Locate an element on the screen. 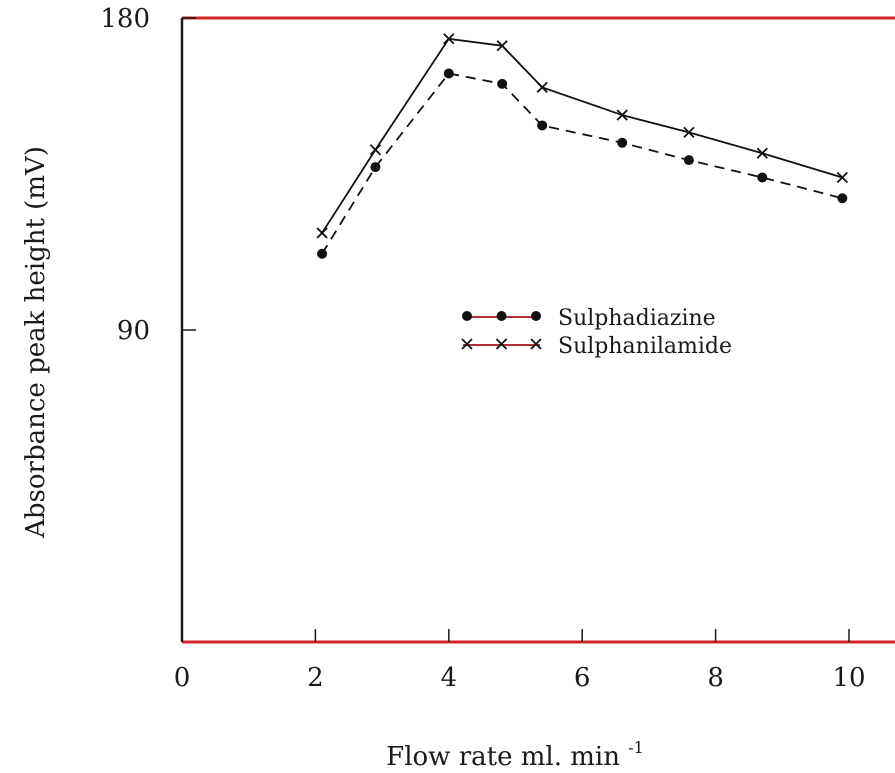 The image size is (895, 773). legend-item: Sulphadiazine is located at coordinates (589, 318).